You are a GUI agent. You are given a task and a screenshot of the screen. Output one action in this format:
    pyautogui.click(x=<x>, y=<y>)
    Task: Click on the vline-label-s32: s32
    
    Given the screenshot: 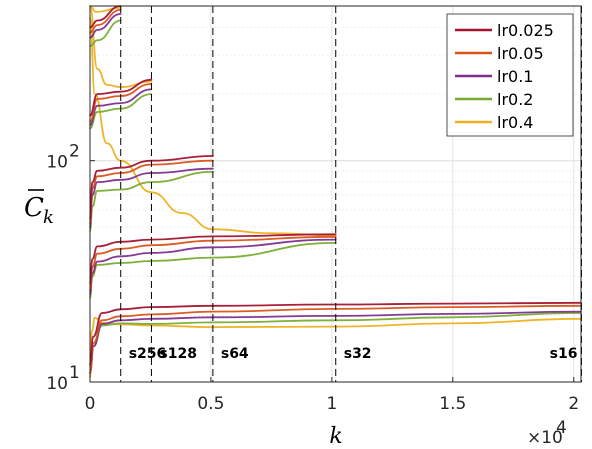 What is the action you would take?
    pyautogui.click(x=358, y=354)
    